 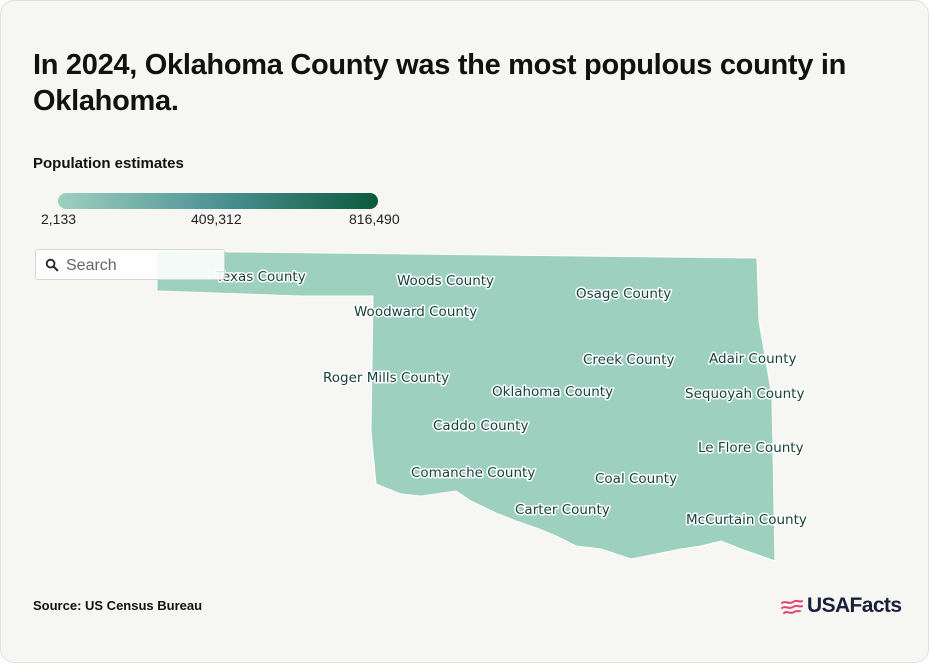 What do you see at coordinates (792, 606) in the screenshot?
I see `us-flag-icon` at bounding box center [792, 606].